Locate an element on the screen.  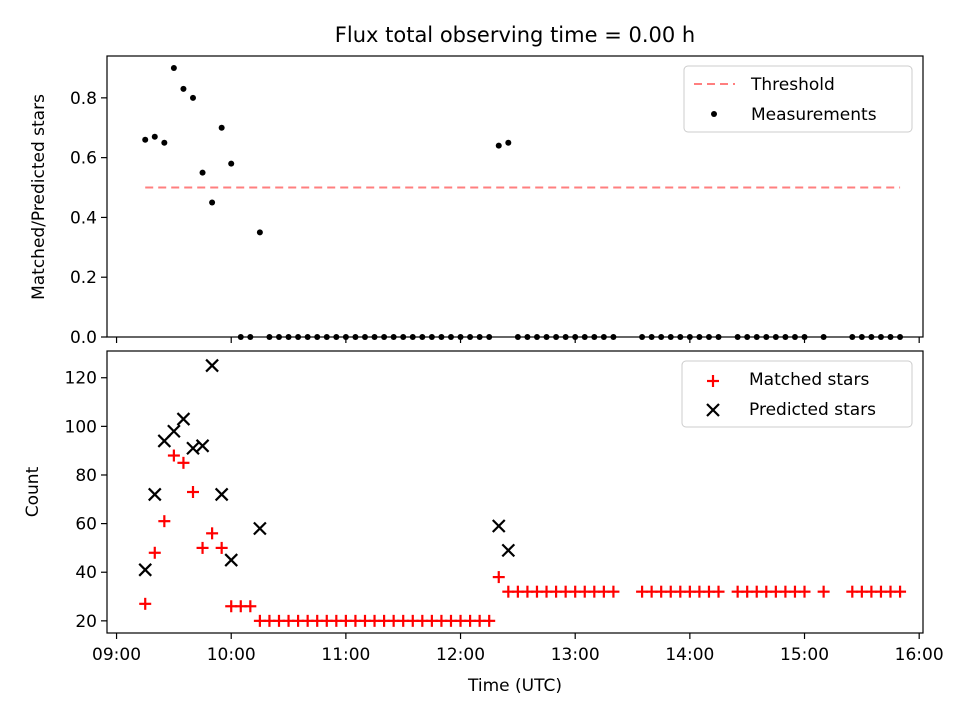
top-ytick-label: 0.4 is located at coordinates (83, 218).